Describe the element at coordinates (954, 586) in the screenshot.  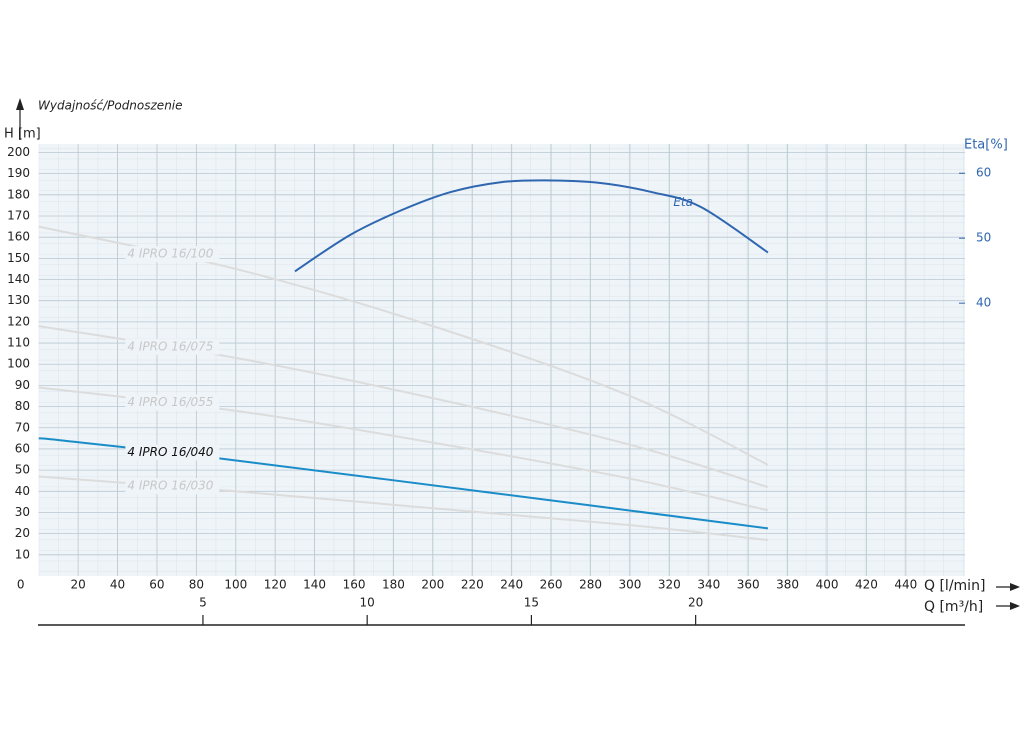
I see `x-axis-label: Q [l/min]` at that location.